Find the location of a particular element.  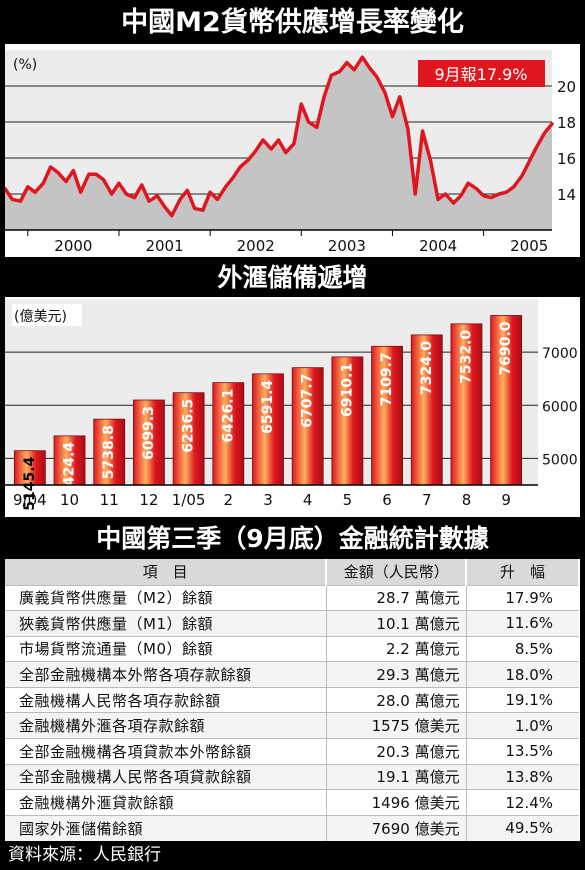

table-row: 狹義貨幣供應量（M1）餘額 10.1 萬億元 11.6% is located at coordinates (292, 623).